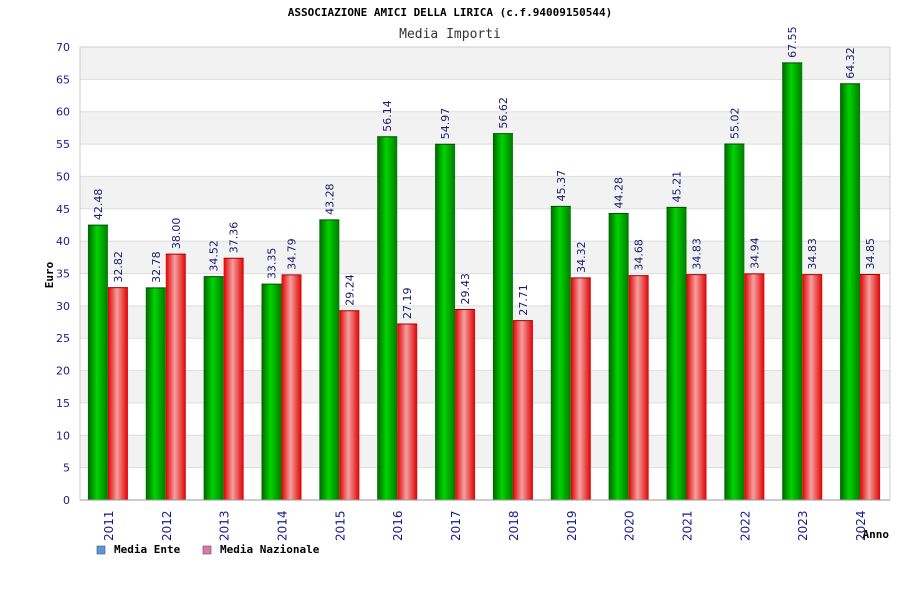 This screenshot has height=600, width=900. What do you see at coordinates (734, 123) in the screenshot?
I see `data-label: 55.02` at bounding box center [734, 123].